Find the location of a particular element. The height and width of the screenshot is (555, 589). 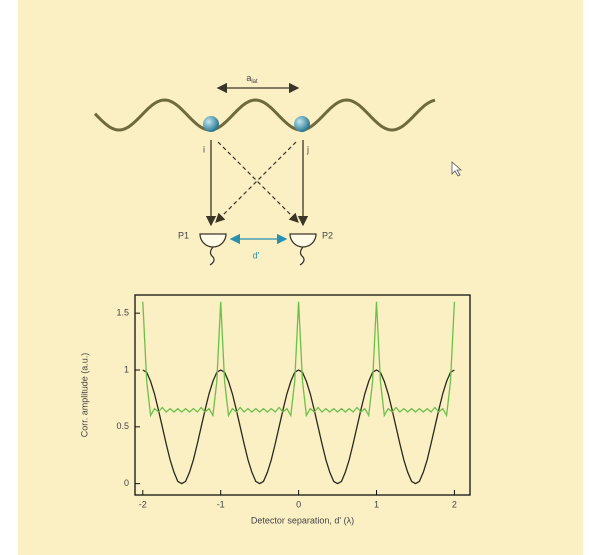

x-axis-label: Detector separation, d' (λ) is located at coordinates (302, 520).